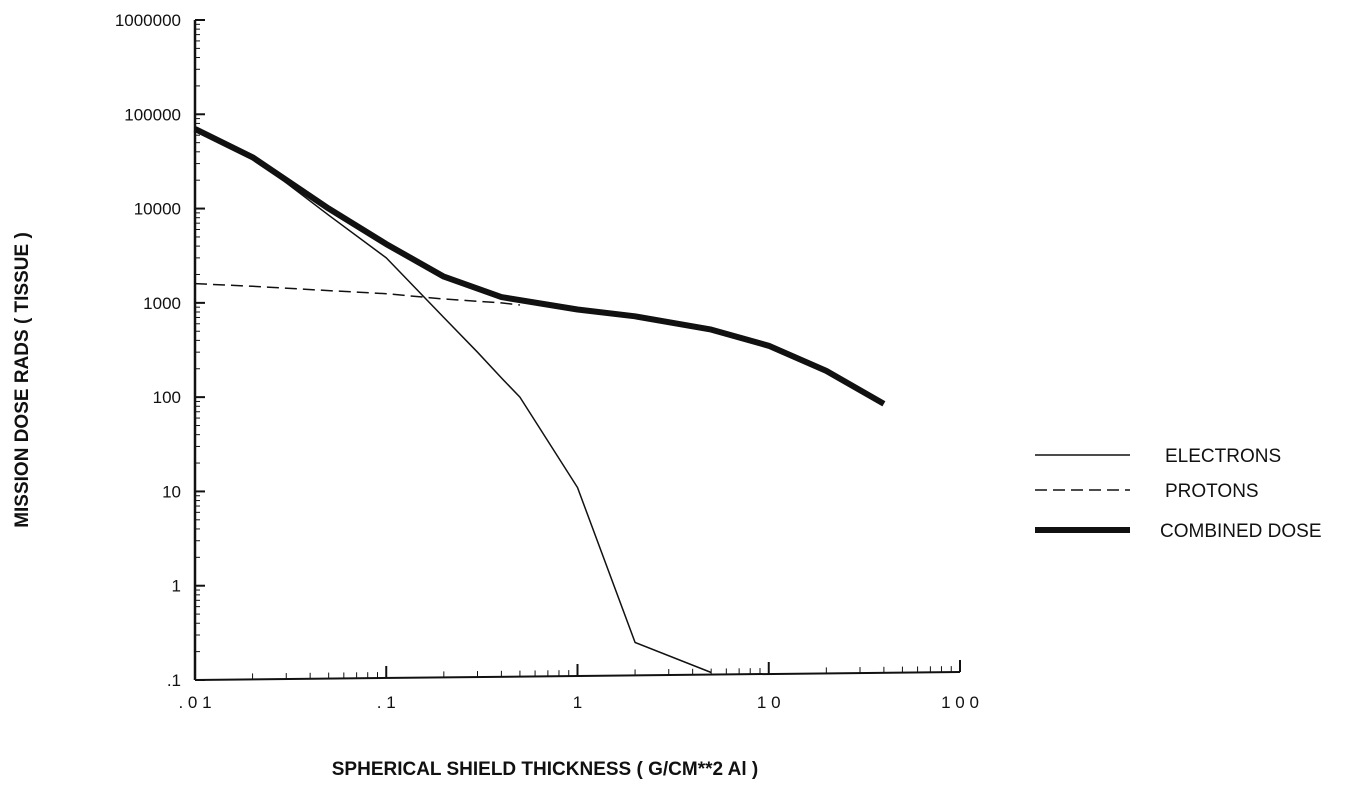  I want to click on y-tick-label: 100000, so click(152, 114).